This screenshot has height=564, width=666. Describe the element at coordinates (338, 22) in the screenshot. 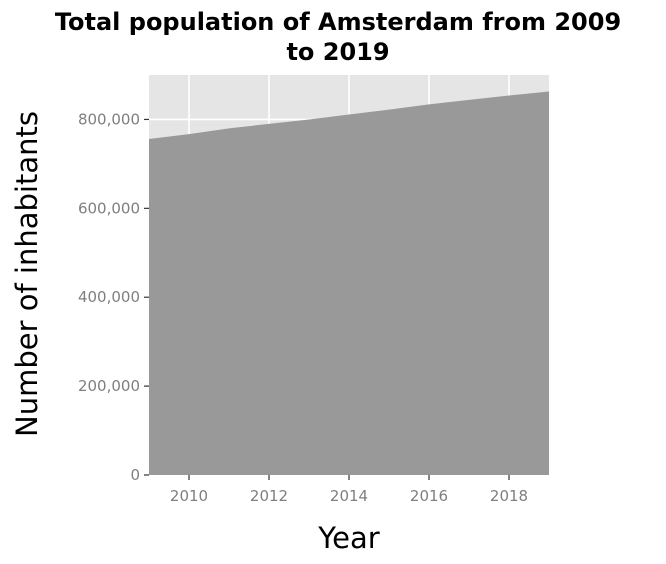

I see `chart-title-line-1: Total population of Amsterdam from 2009` at that location.